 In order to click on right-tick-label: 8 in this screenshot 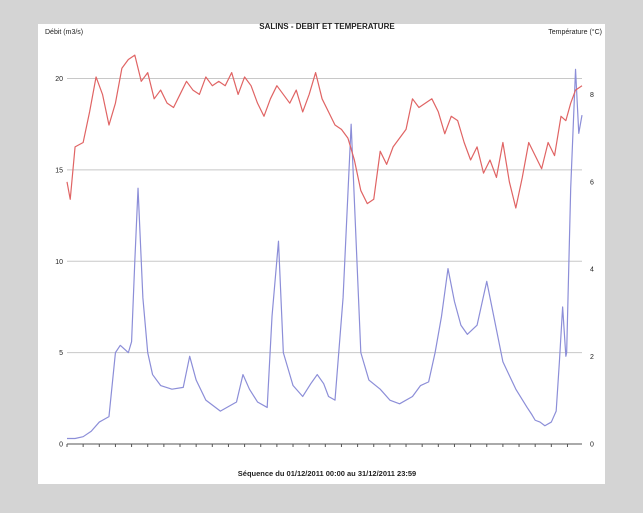, I will do `click(592, 95)`.